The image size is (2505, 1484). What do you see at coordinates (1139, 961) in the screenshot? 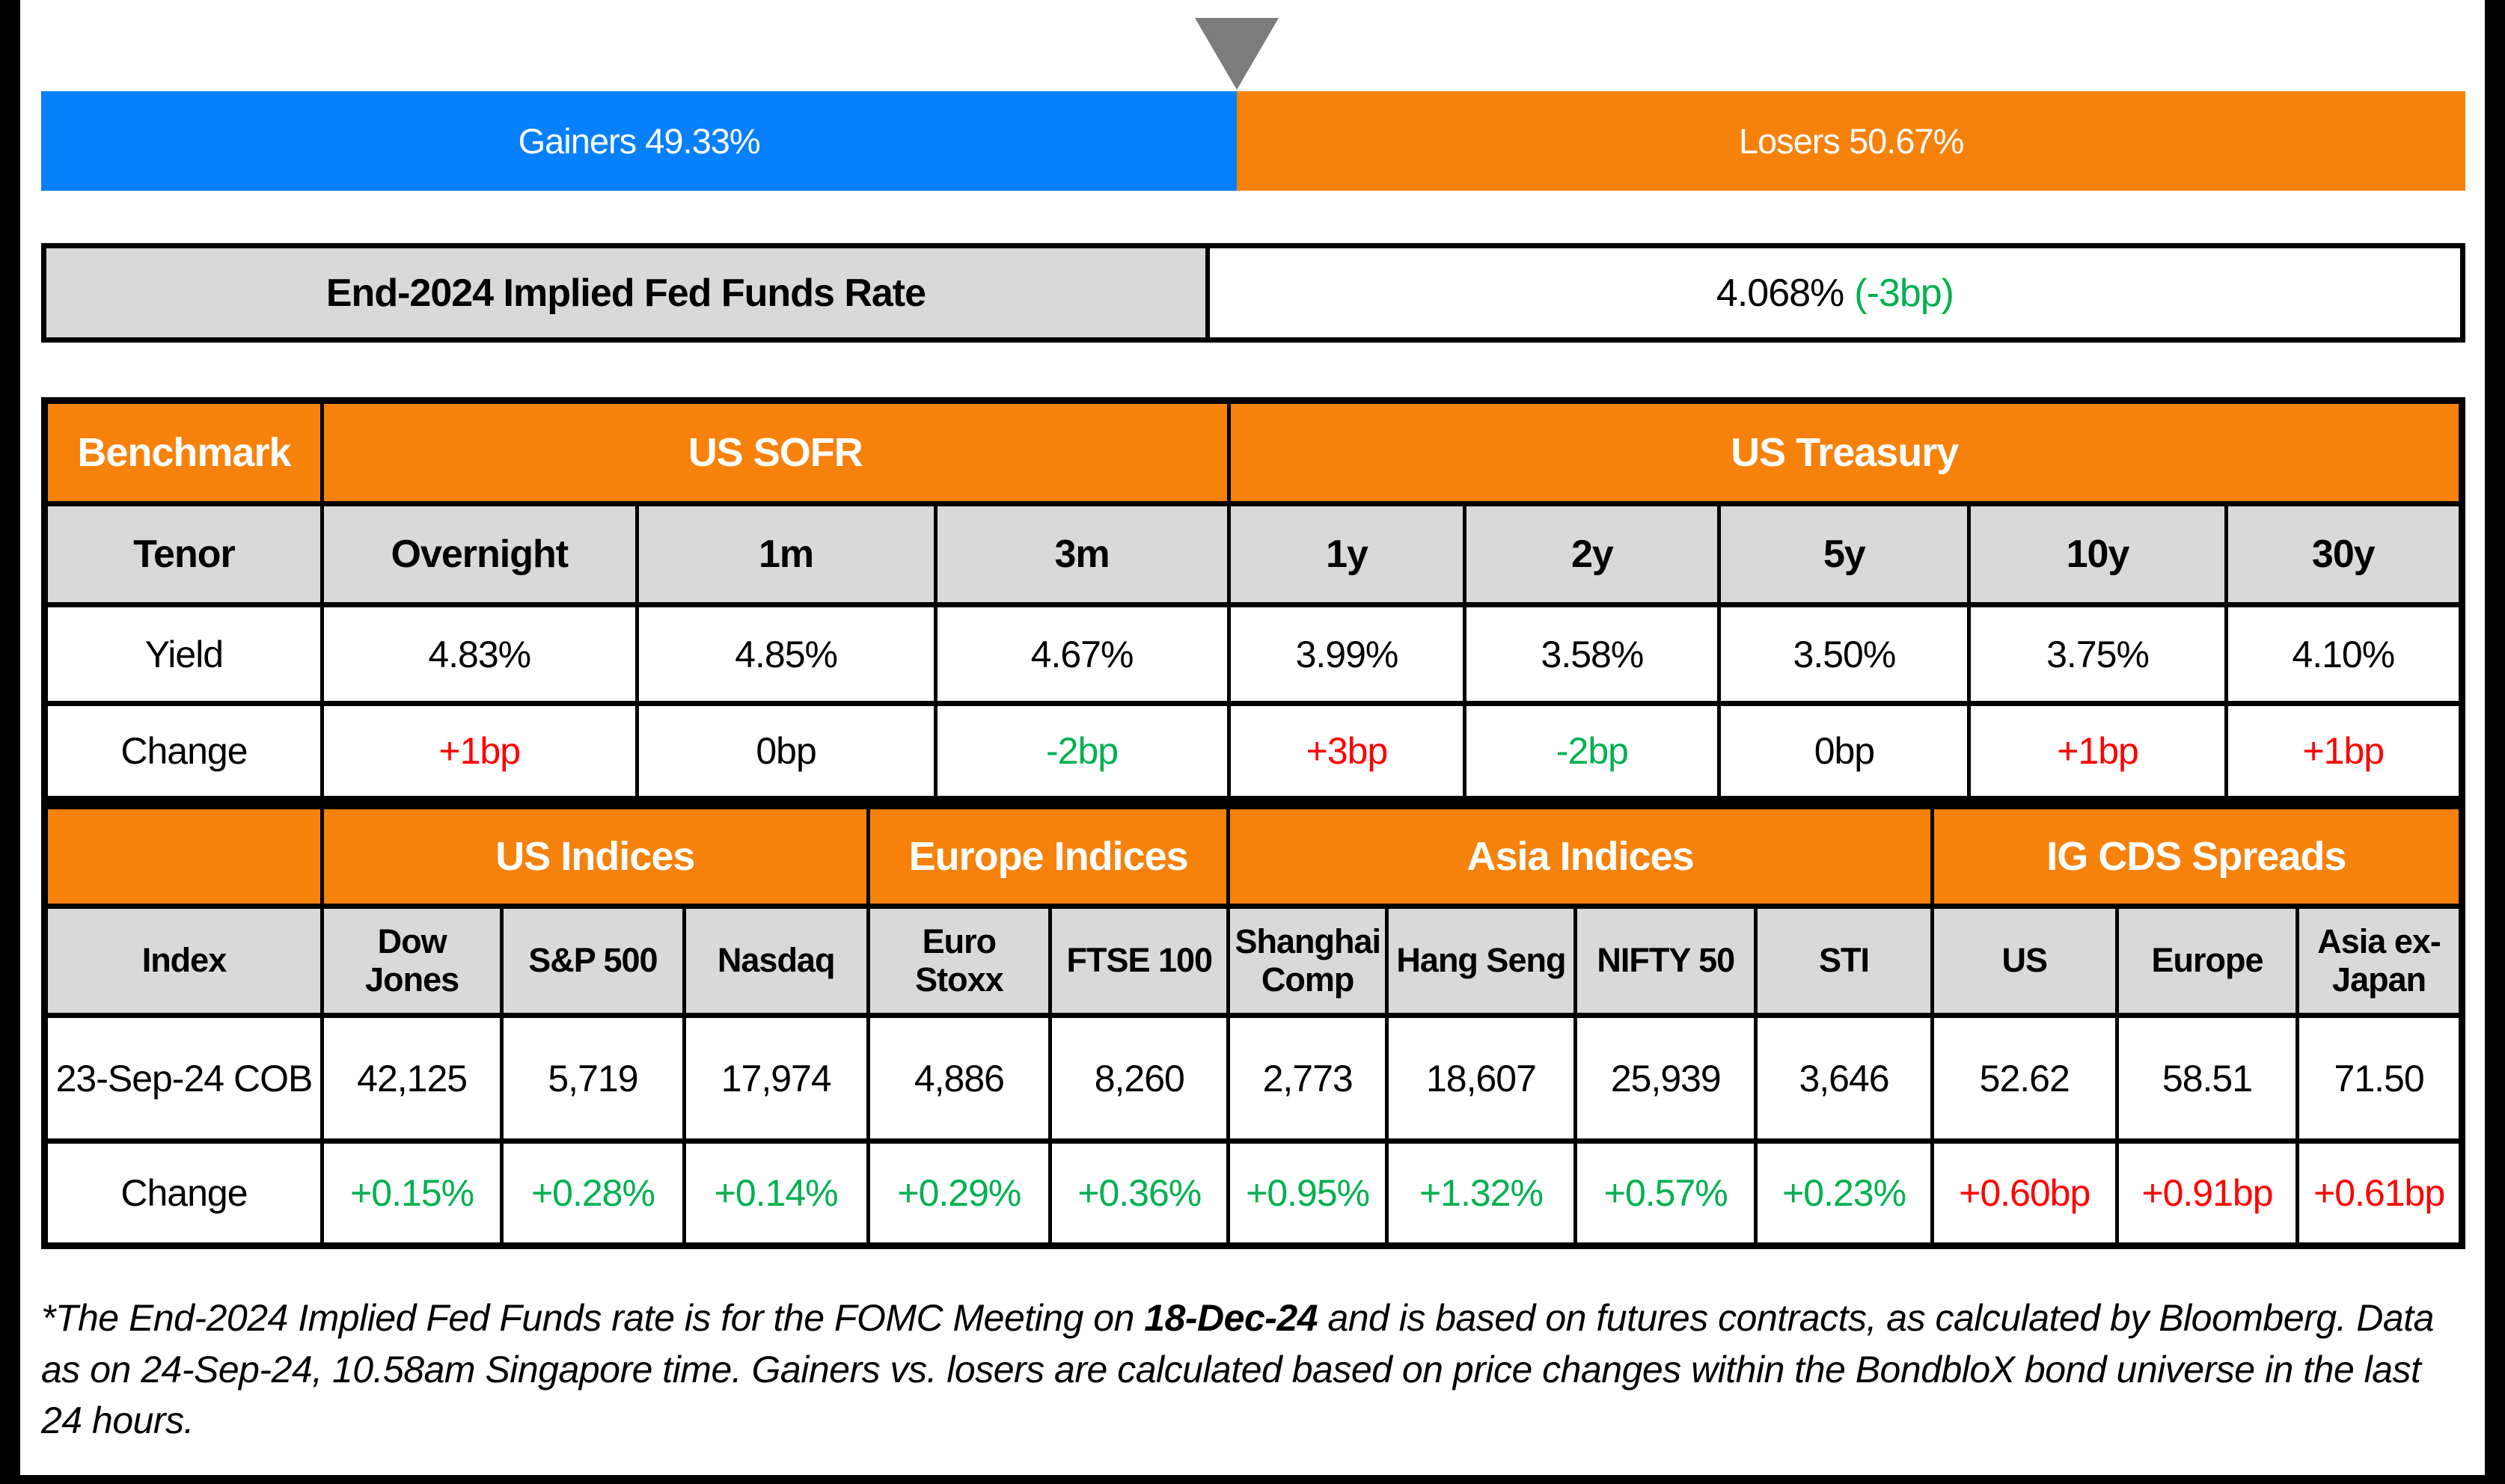
I see `index-name-cell: FTSE 100` at bounding box center [1139, 961].